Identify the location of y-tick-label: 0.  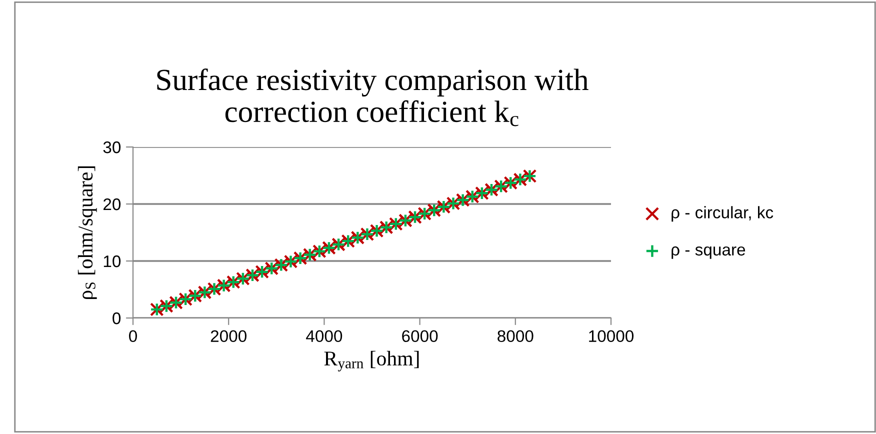
(116, 318).